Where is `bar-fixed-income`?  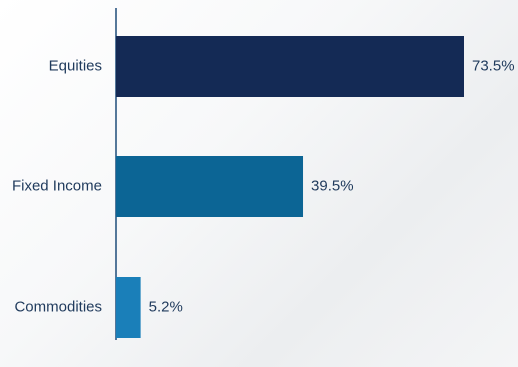 bar-fixed-income is located at coordinates (210, 186).